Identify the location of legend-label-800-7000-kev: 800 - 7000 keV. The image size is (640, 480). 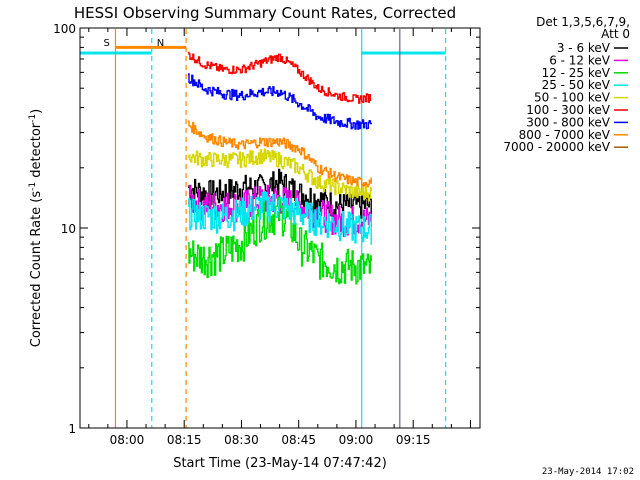
(565, 135).